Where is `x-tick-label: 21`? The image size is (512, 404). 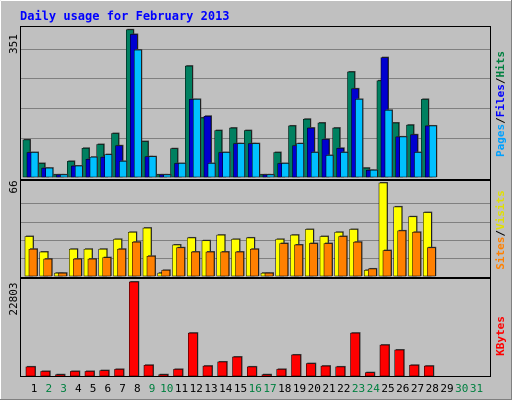 x-tick-label: 21 is located at coordinates (328, 388).